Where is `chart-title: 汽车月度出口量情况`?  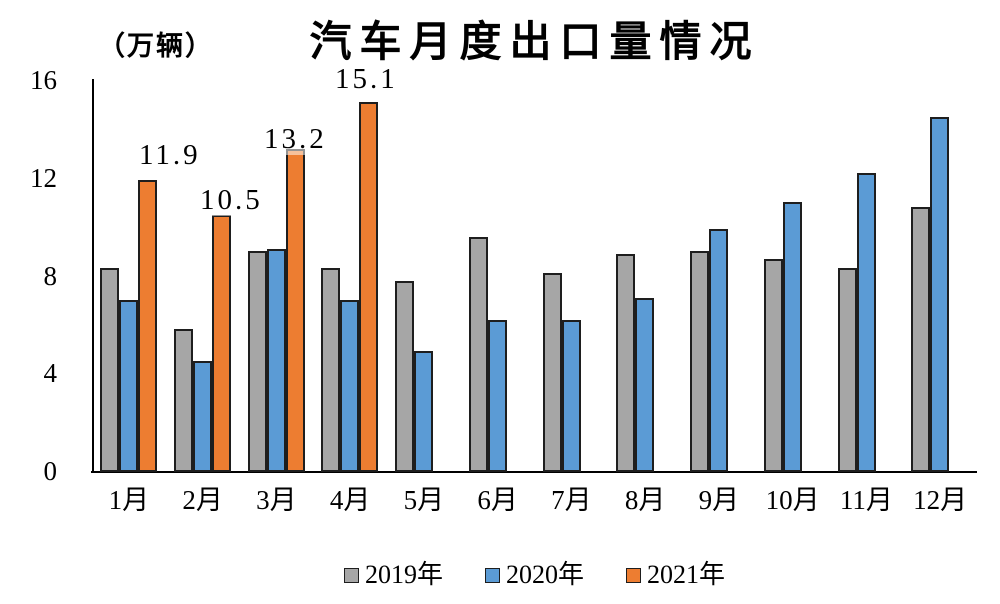 chart-title: 汽车月度出口量情况 is located at coordinates (534, 43).